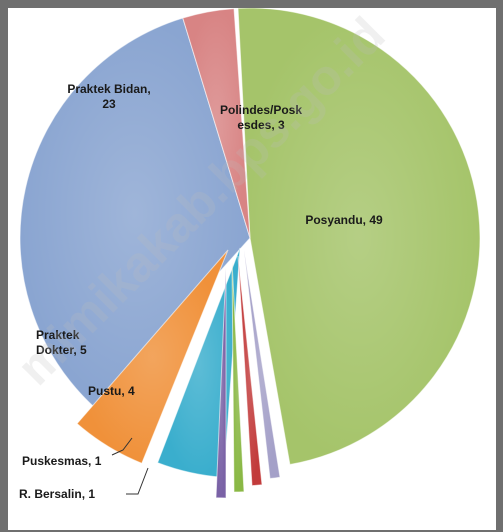  What do you see at coordinates (109, 104) in the screenshot?
I see `data-label-bidan-line: 23` at bounding box center [109, 104].